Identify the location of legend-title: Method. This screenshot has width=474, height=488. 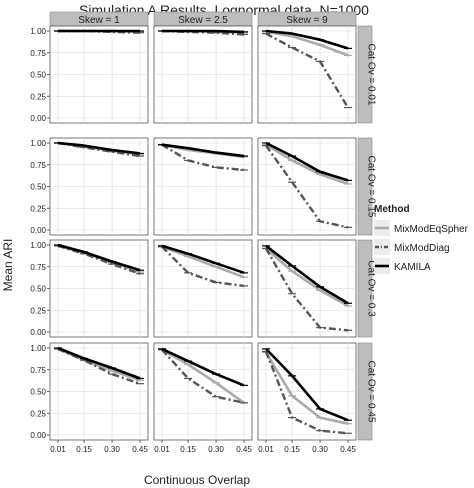
(392, 209).